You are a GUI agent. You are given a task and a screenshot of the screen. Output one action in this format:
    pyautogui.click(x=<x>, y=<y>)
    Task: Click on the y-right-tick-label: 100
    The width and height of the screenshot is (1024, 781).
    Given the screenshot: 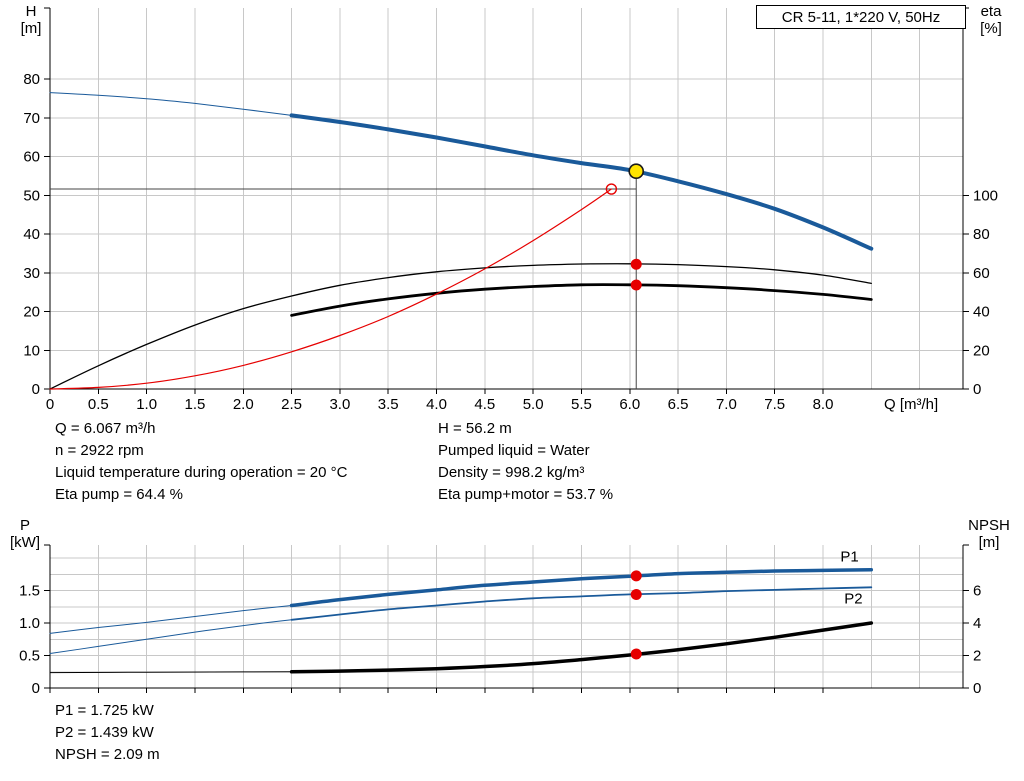 What is the action you would take?
    pyautogui.click(x=985, y=195)
    